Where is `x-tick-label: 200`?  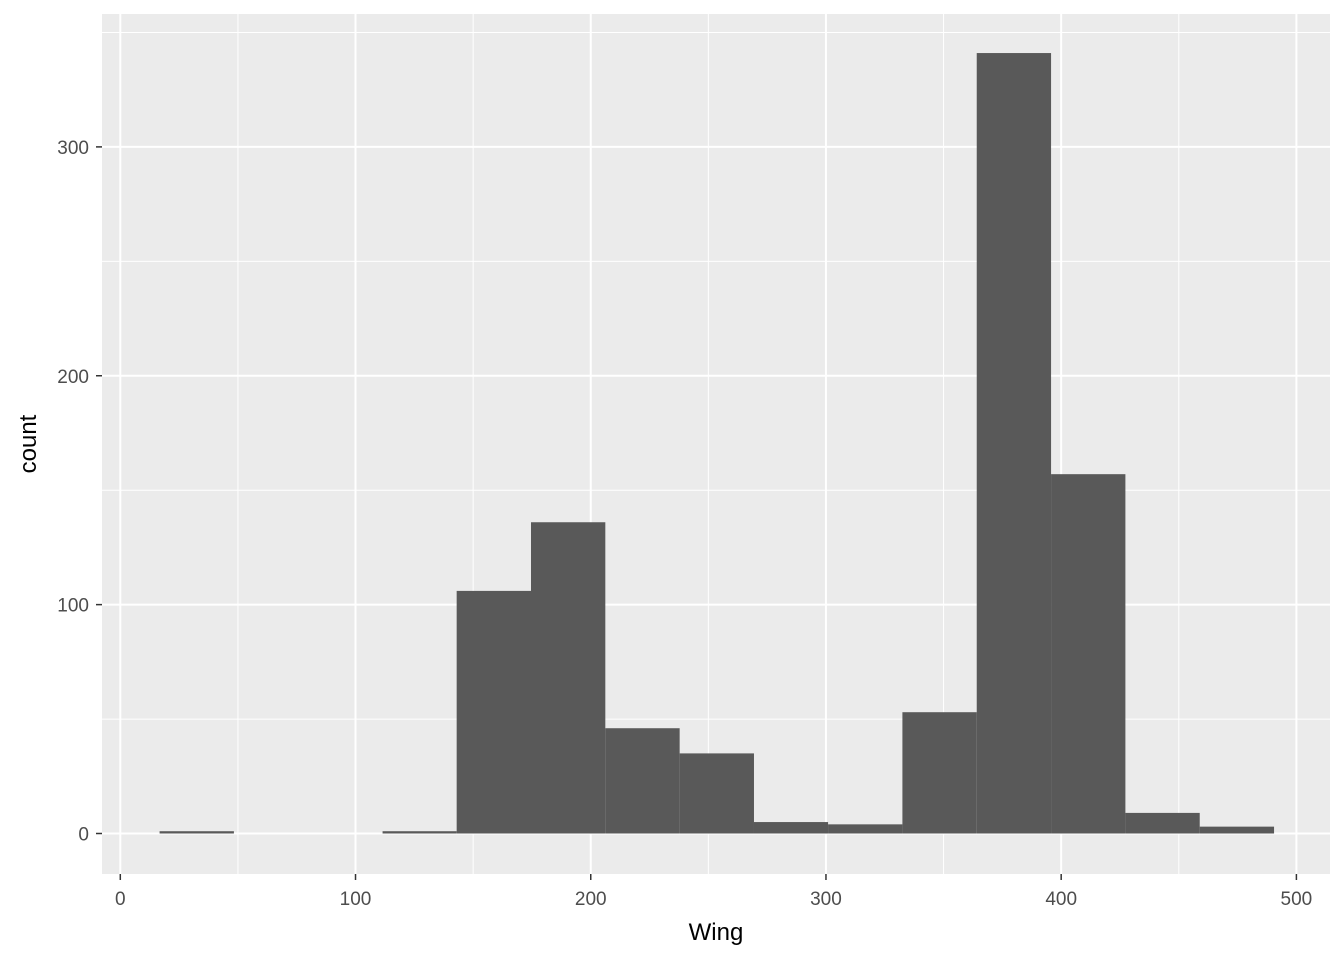 x-tick-label: 200 is located at coordinates (591, 899).